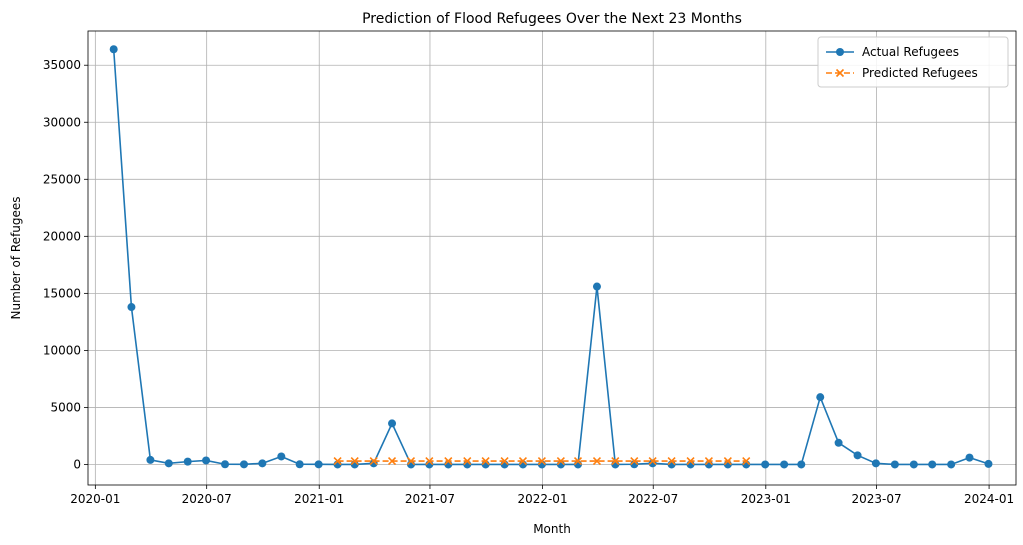 The height and width of the screenshot is (545, 1023). What do you see at coordinates (430, 499) in the screenshot?
I see `x-tick-label: 2021-07` at bounding box center [430, 499].